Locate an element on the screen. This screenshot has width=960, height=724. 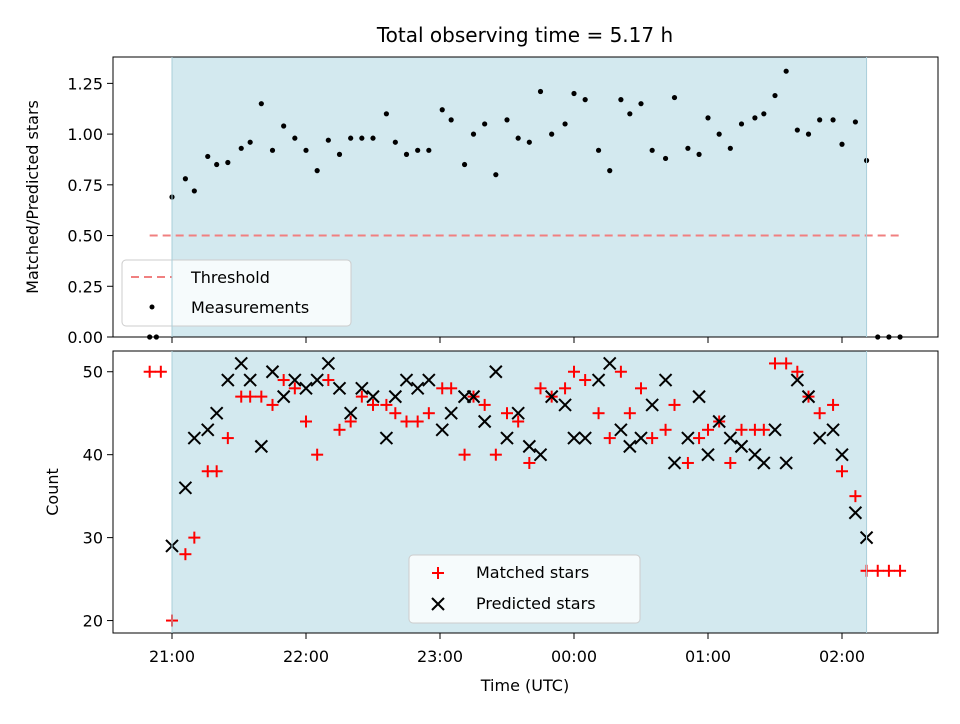
chart-title: Total observing time = 5.17 h is located at coordinates (524, 35).